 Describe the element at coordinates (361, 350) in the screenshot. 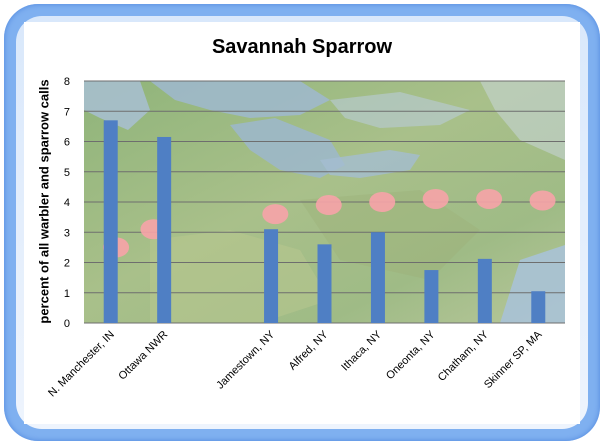

I see `x-tick-label: Ithaca, NY` at that location.